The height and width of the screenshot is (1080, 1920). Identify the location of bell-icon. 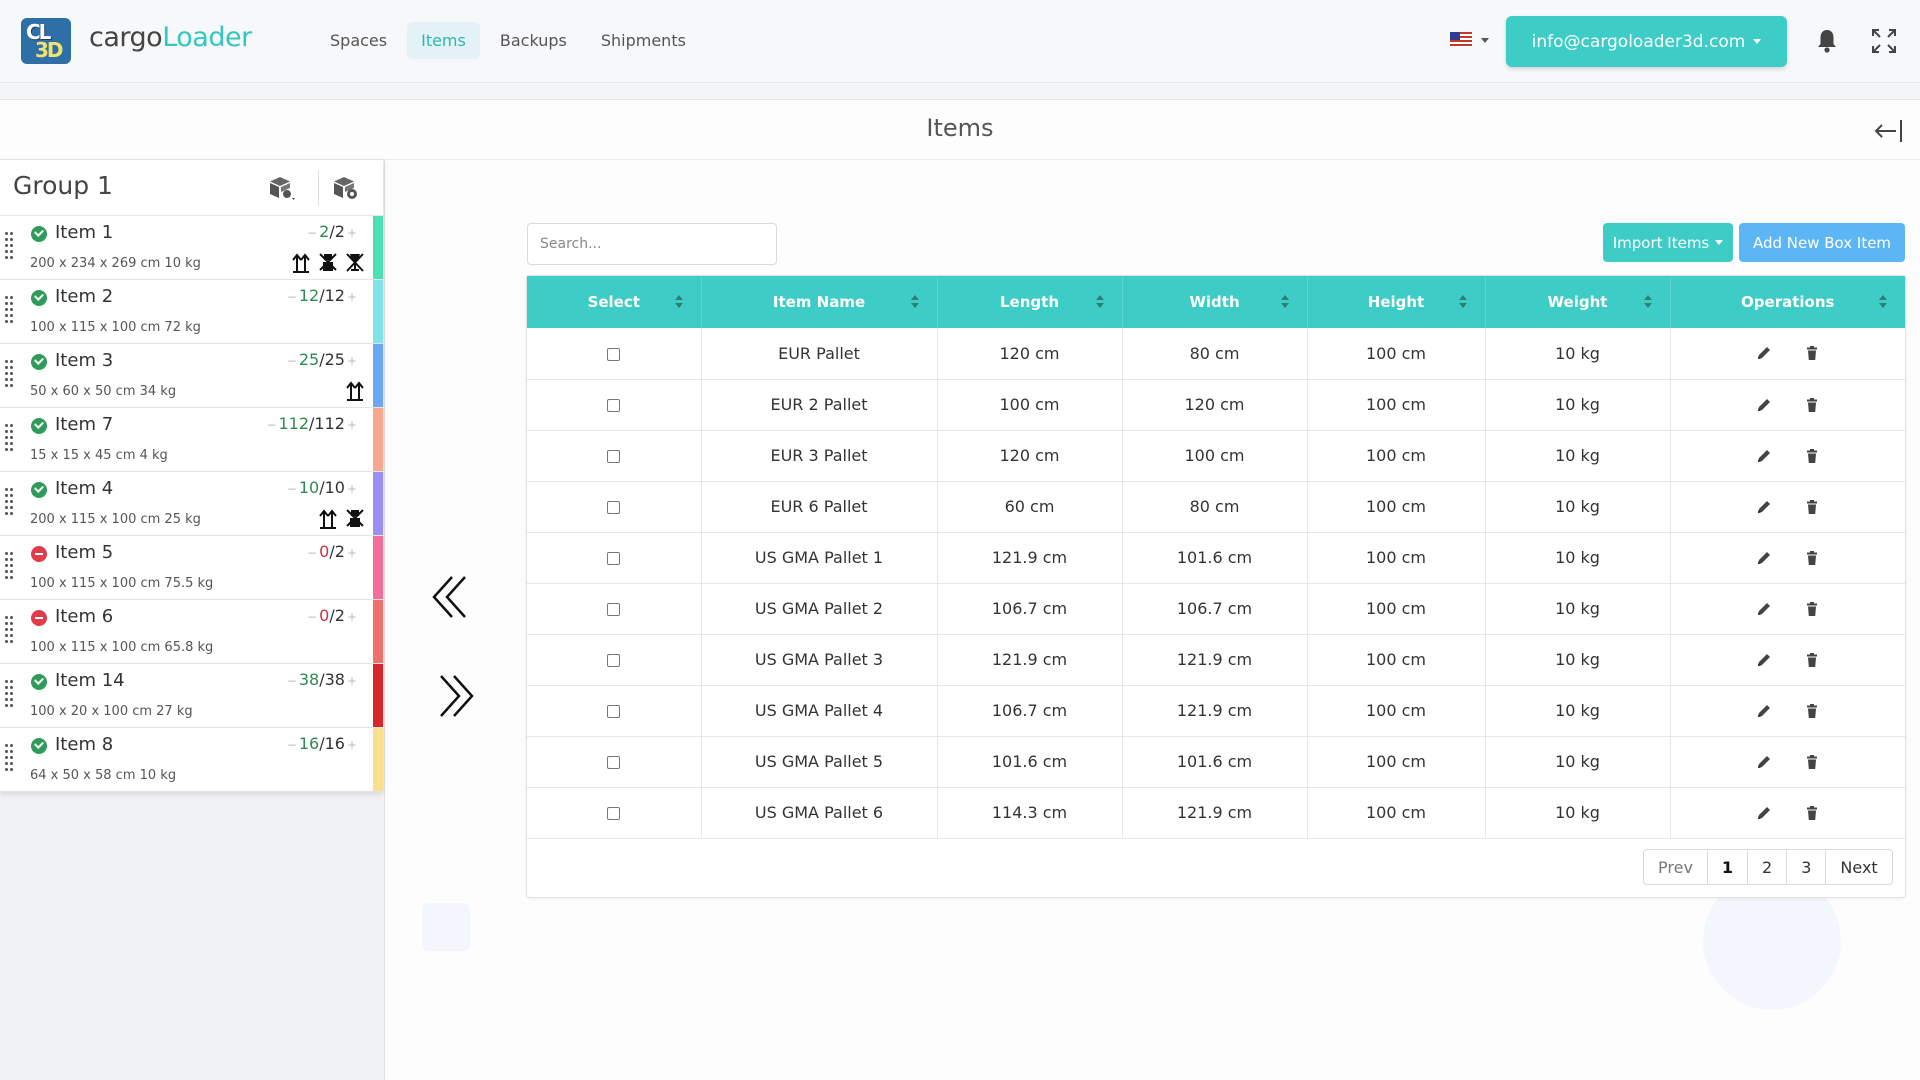
(1827, 41).